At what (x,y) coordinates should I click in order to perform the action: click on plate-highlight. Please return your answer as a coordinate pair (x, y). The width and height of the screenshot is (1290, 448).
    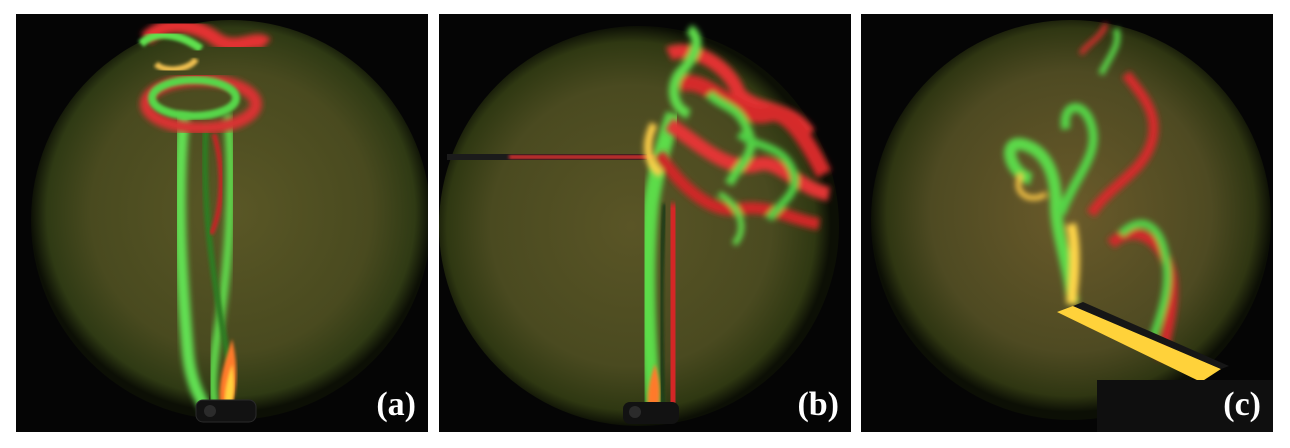
    Looking at the image, I should click on (1139, 344).